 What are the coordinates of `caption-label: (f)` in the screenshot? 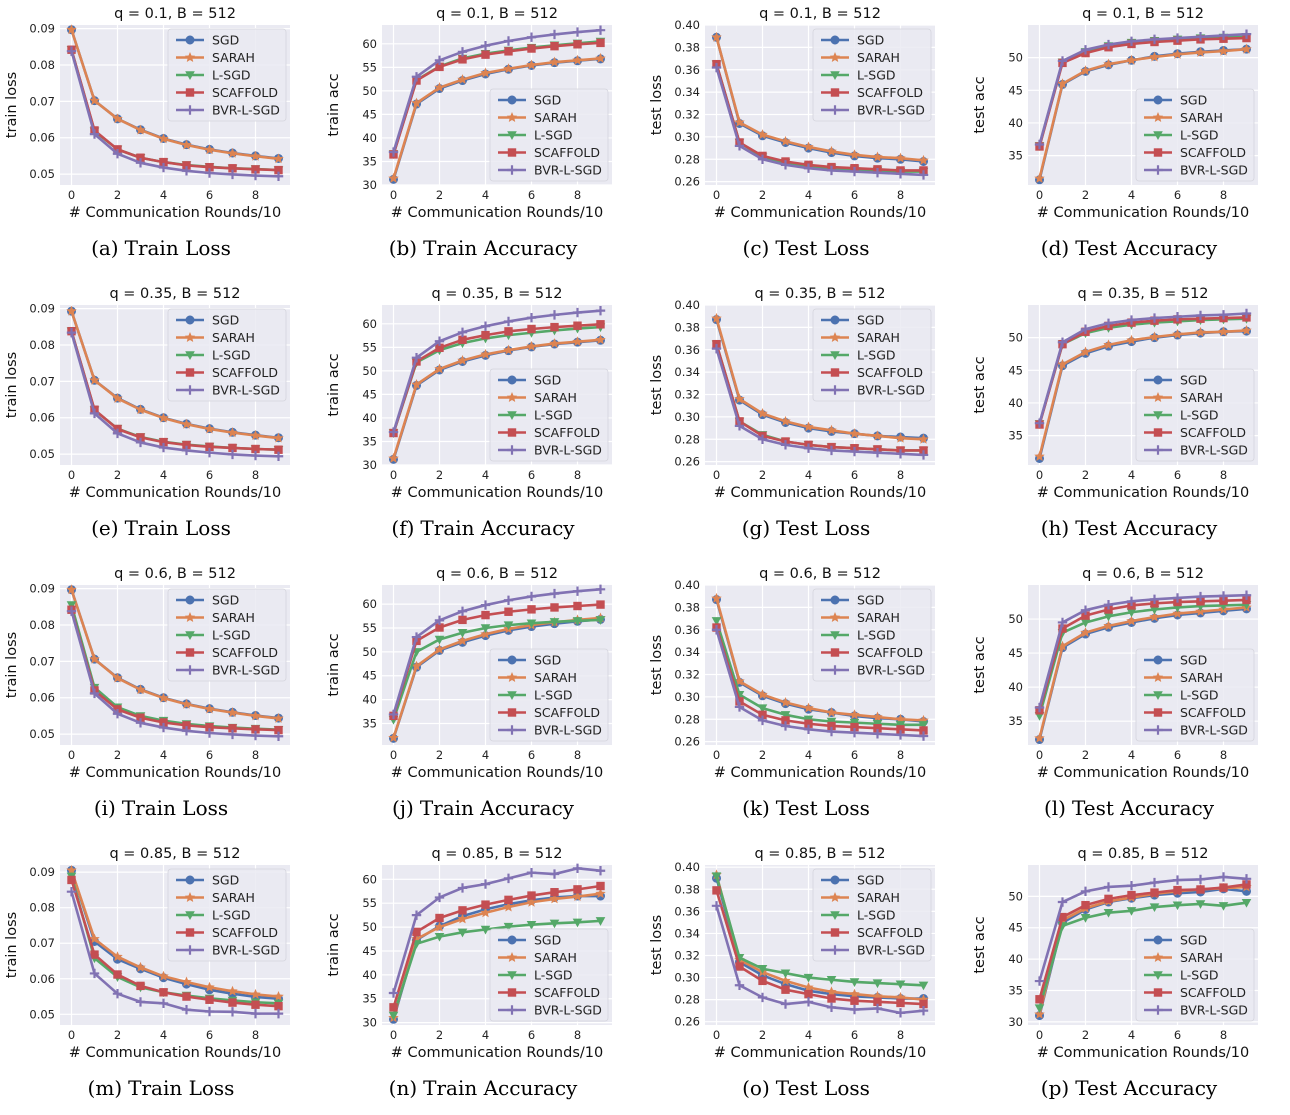 It's located at (403, 528).